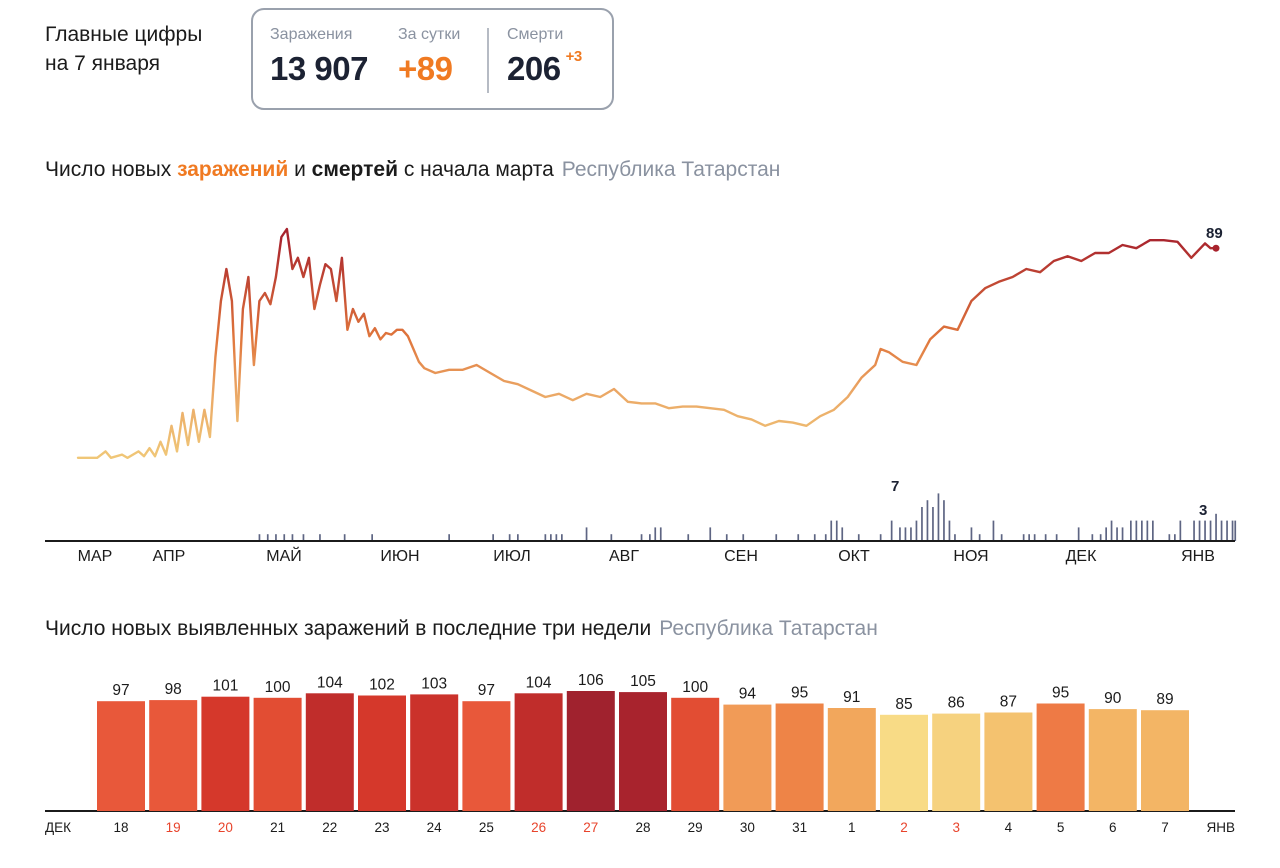 The height and width of the screenshot is (868, 1280). I want to click on stat-deaths-label: Смерти, so click(535, 34).